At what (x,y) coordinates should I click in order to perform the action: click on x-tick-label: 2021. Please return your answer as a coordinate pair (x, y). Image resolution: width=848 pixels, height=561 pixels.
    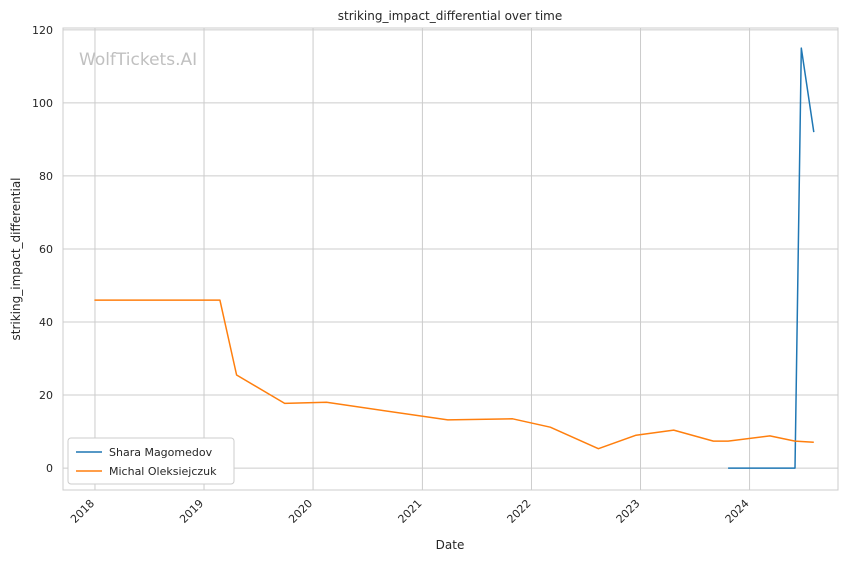
    Looking at the image, I should click on (410, 511).